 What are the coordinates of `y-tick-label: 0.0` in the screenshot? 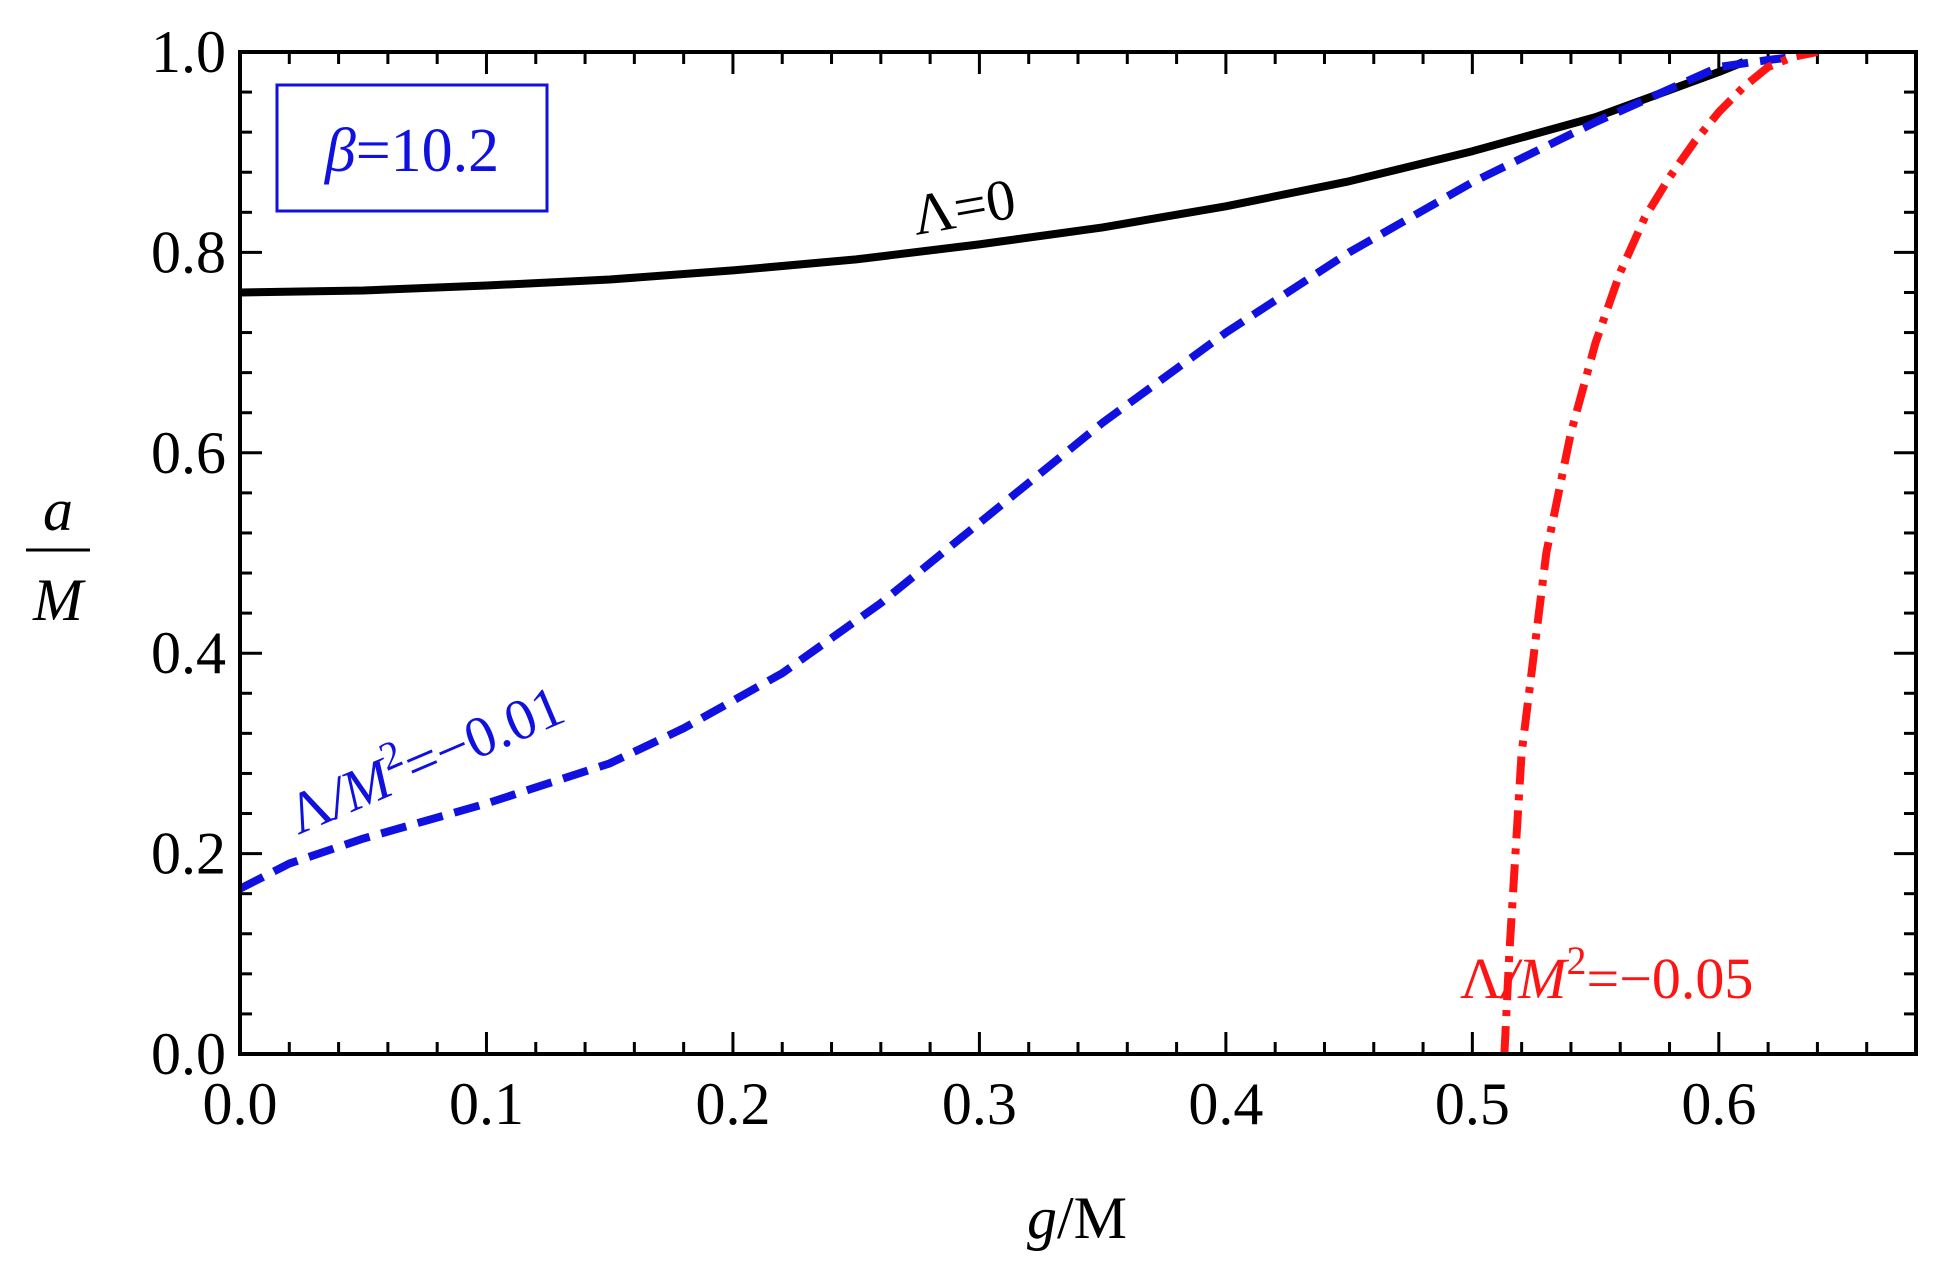 It's located at (188, 1054).